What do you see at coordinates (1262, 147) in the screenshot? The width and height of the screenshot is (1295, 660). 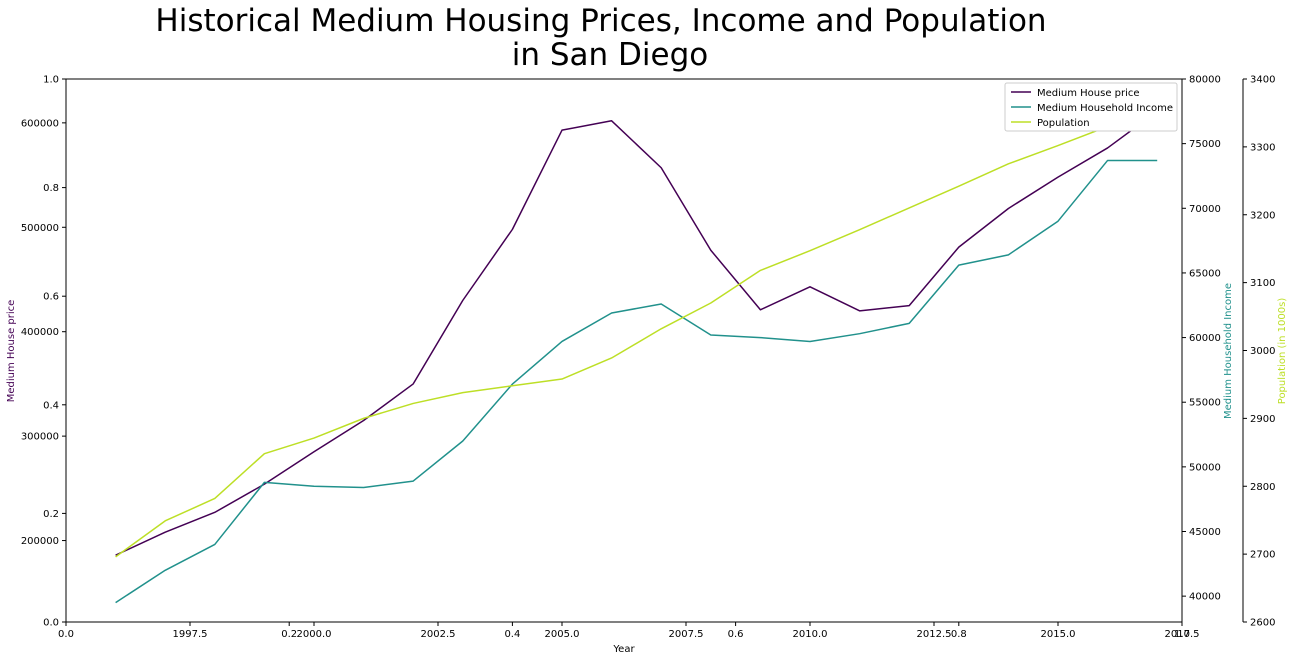 I see `population-y-tick-label: 3300` at bounding box center [1262, 147].